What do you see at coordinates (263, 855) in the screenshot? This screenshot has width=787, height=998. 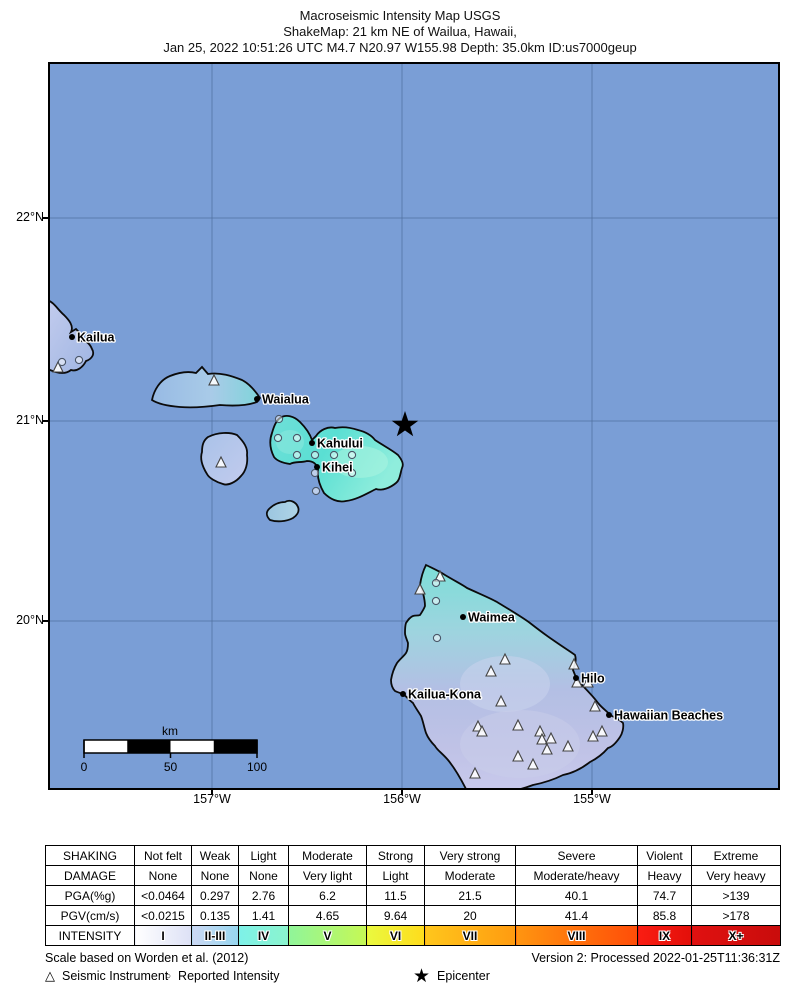 I see `table-cell-shaking-2: Light` at bounding box center [263, 855].